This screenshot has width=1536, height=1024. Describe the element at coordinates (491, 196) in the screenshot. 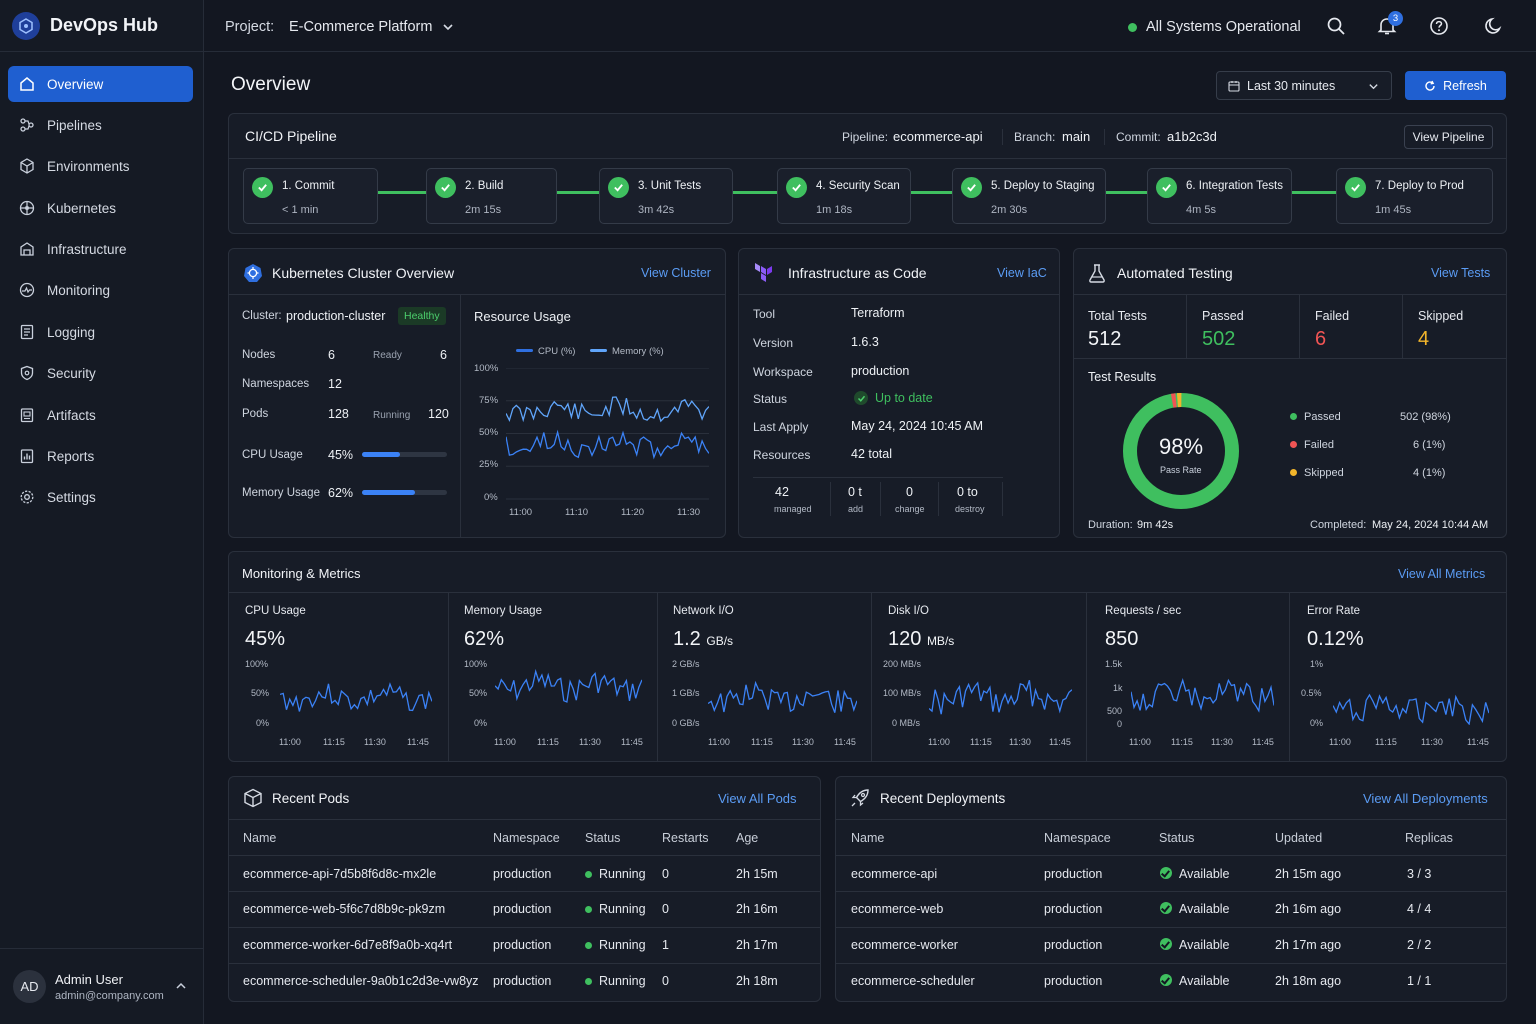

I see `pipeline-stage: 2. Build 2m 15s` at that location.